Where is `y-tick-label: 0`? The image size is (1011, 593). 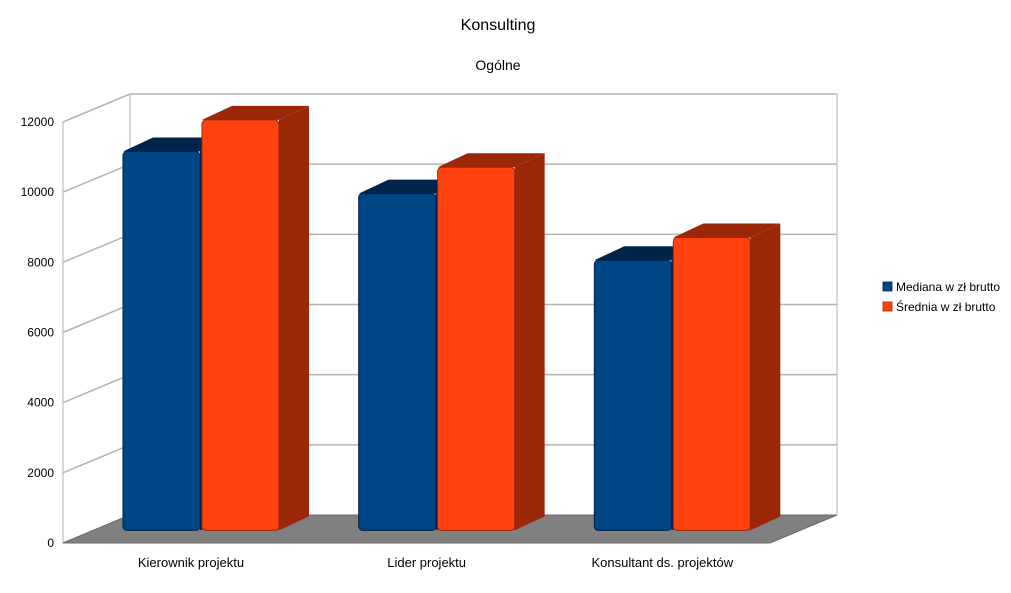 y-tick-label: 0 is located at coordinates (50, 543).